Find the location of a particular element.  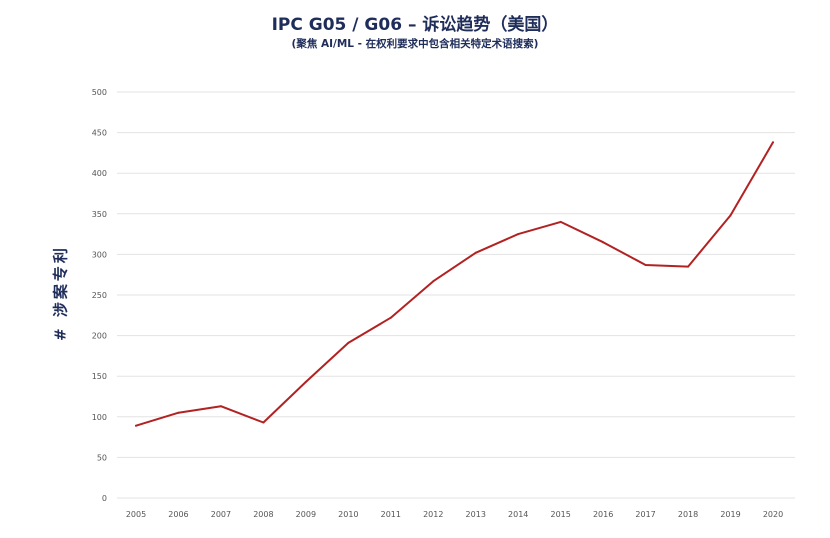

x-tick-label: 2012 is located at coordinates (433, 514).